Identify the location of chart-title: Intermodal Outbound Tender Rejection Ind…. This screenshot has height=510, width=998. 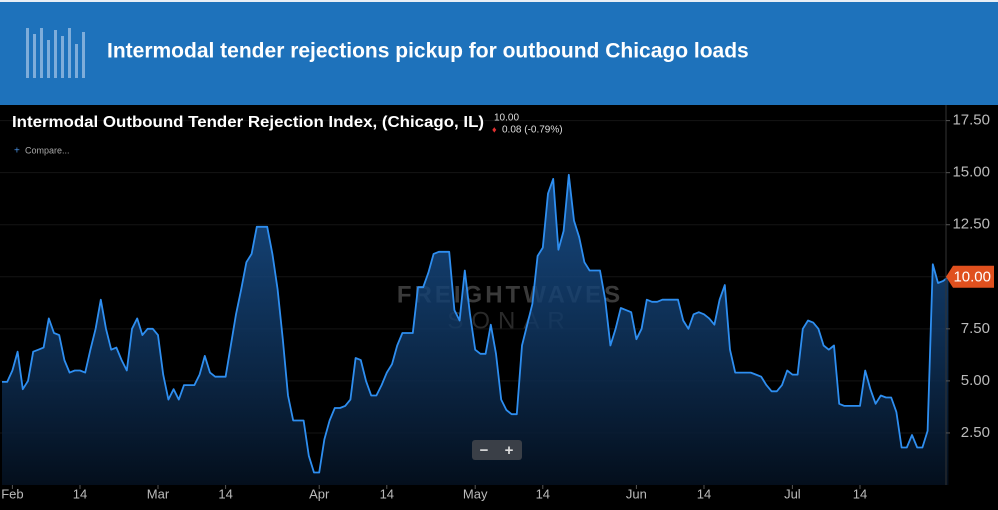
(248, 122).